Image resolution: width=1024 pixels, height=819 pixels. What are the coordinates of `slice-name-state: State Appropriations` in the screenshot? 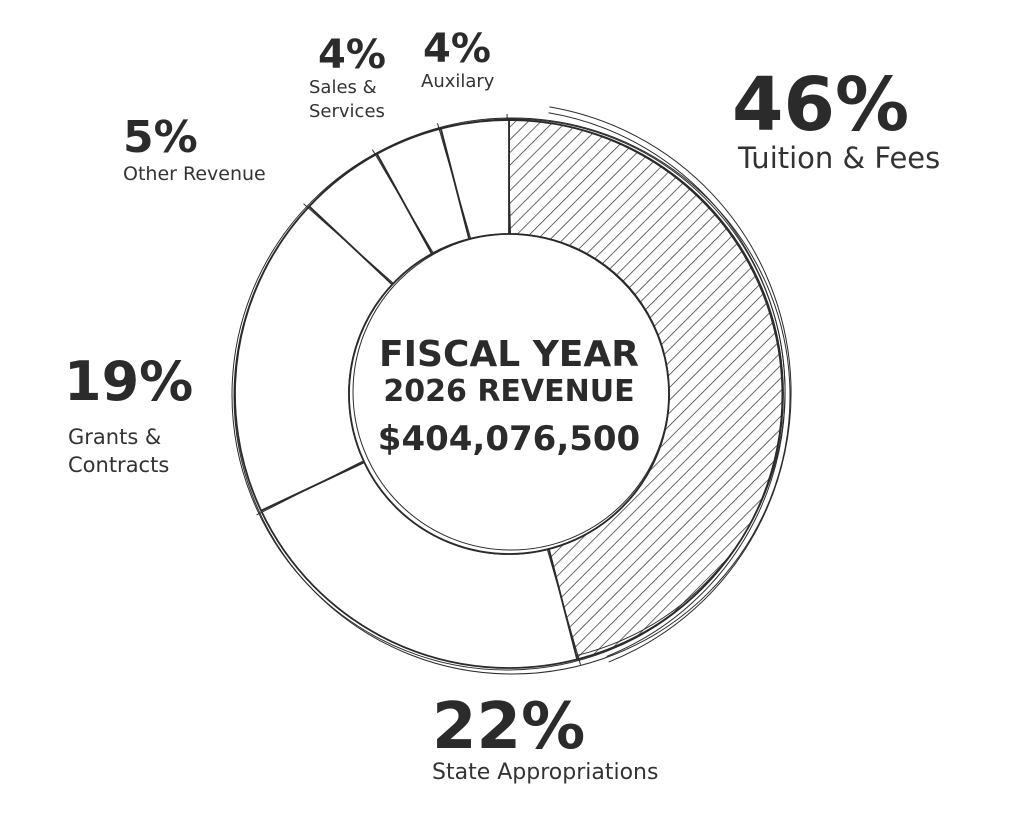 It's located at (545, 772).